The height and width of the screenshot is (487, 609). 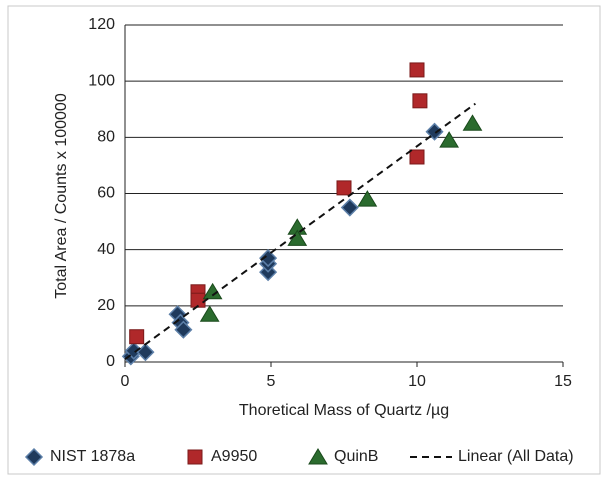 What do you see at coordinates (271, 381) in the screenshot?
I see `x-tick-label: 5` at bounding box center [271, 381].